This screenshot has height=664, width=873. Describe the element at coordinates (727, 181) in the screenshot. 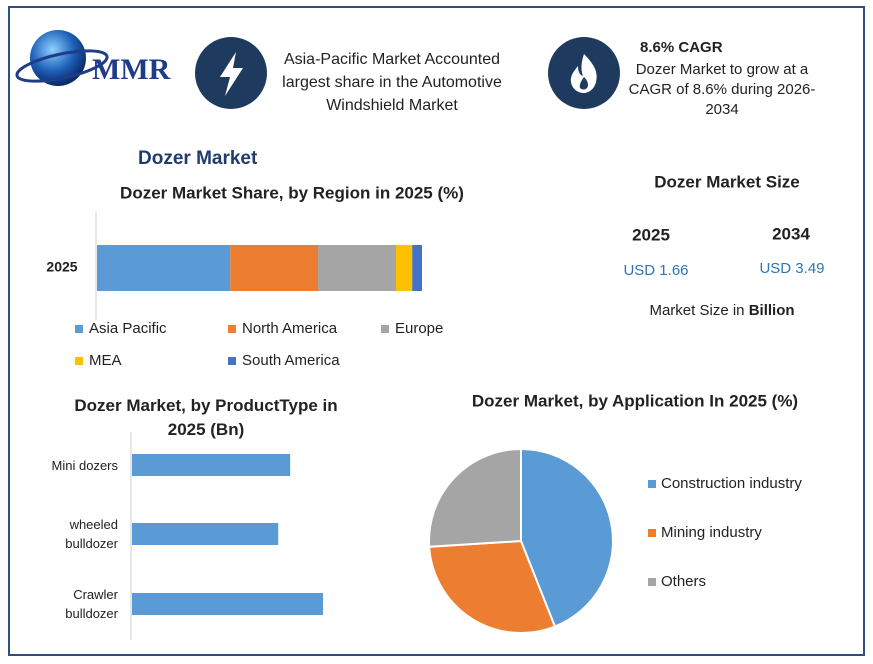

I see `size-title: Dozer Market Size` at that location.